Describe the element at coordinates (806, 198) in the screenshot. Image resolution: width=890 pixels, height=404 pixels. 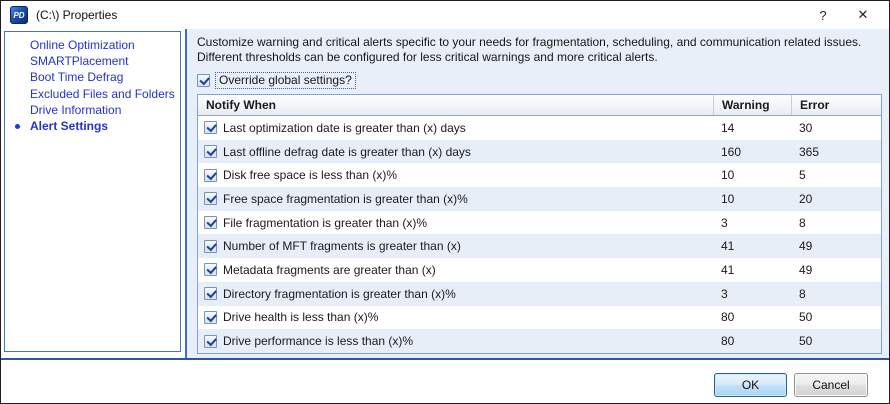
I see `error-value-cell: 20` at that location.